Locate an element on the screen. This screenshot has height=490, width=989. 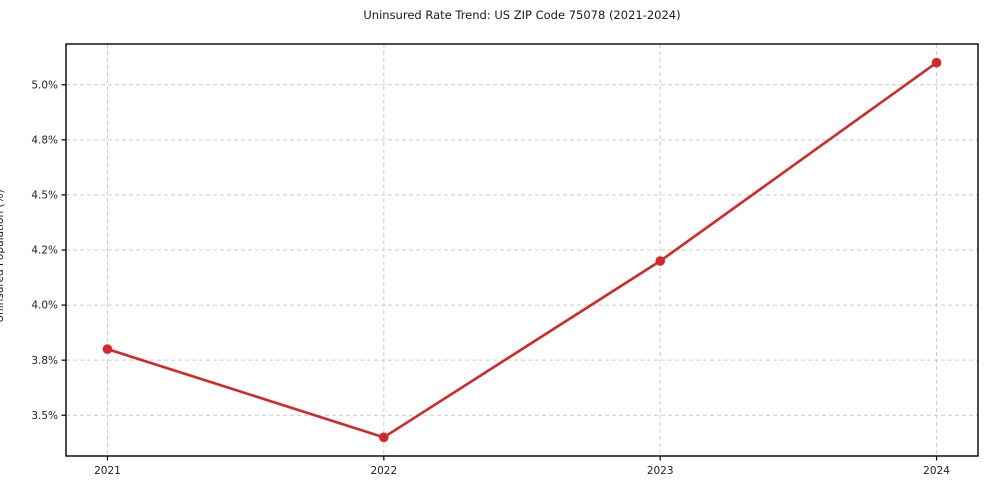
x-tick-label: 2022 is located at coordinates (383, 471).